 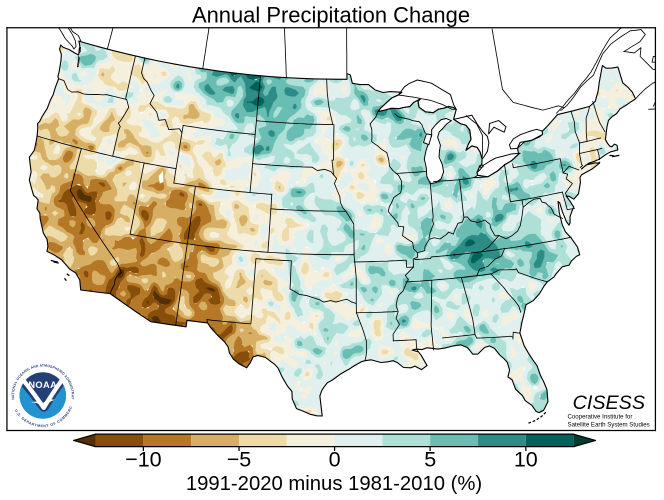 What do you see at coordinates (600, 417) in the screenshot?
I see `svg-text: Cooperative Institute for` at bounding box center [600, 417].